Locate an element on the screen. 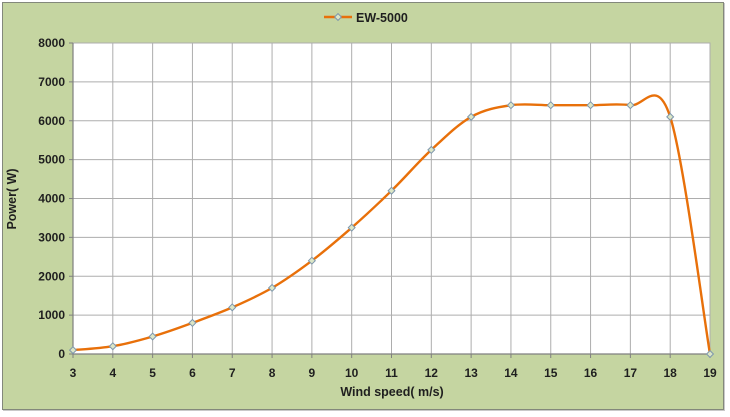 This screenshot has width=730, height=417. y-axis-title: Power( W) is located at coordinates (12, 198).